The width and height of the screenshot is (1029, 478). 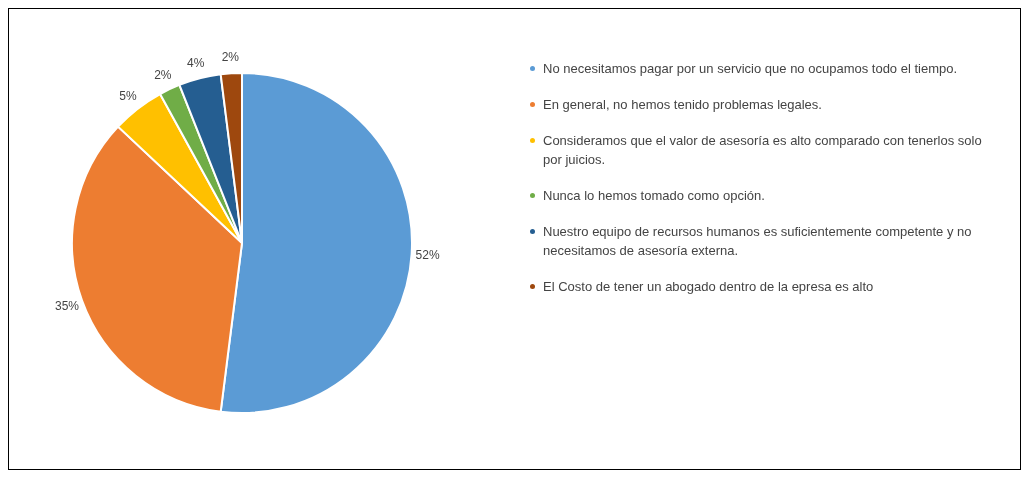 I want to click on legend-label: Consideramos que el valor de asesoría es alto comparado con tenerlos solo por juicios., so click(x=763, y=150).